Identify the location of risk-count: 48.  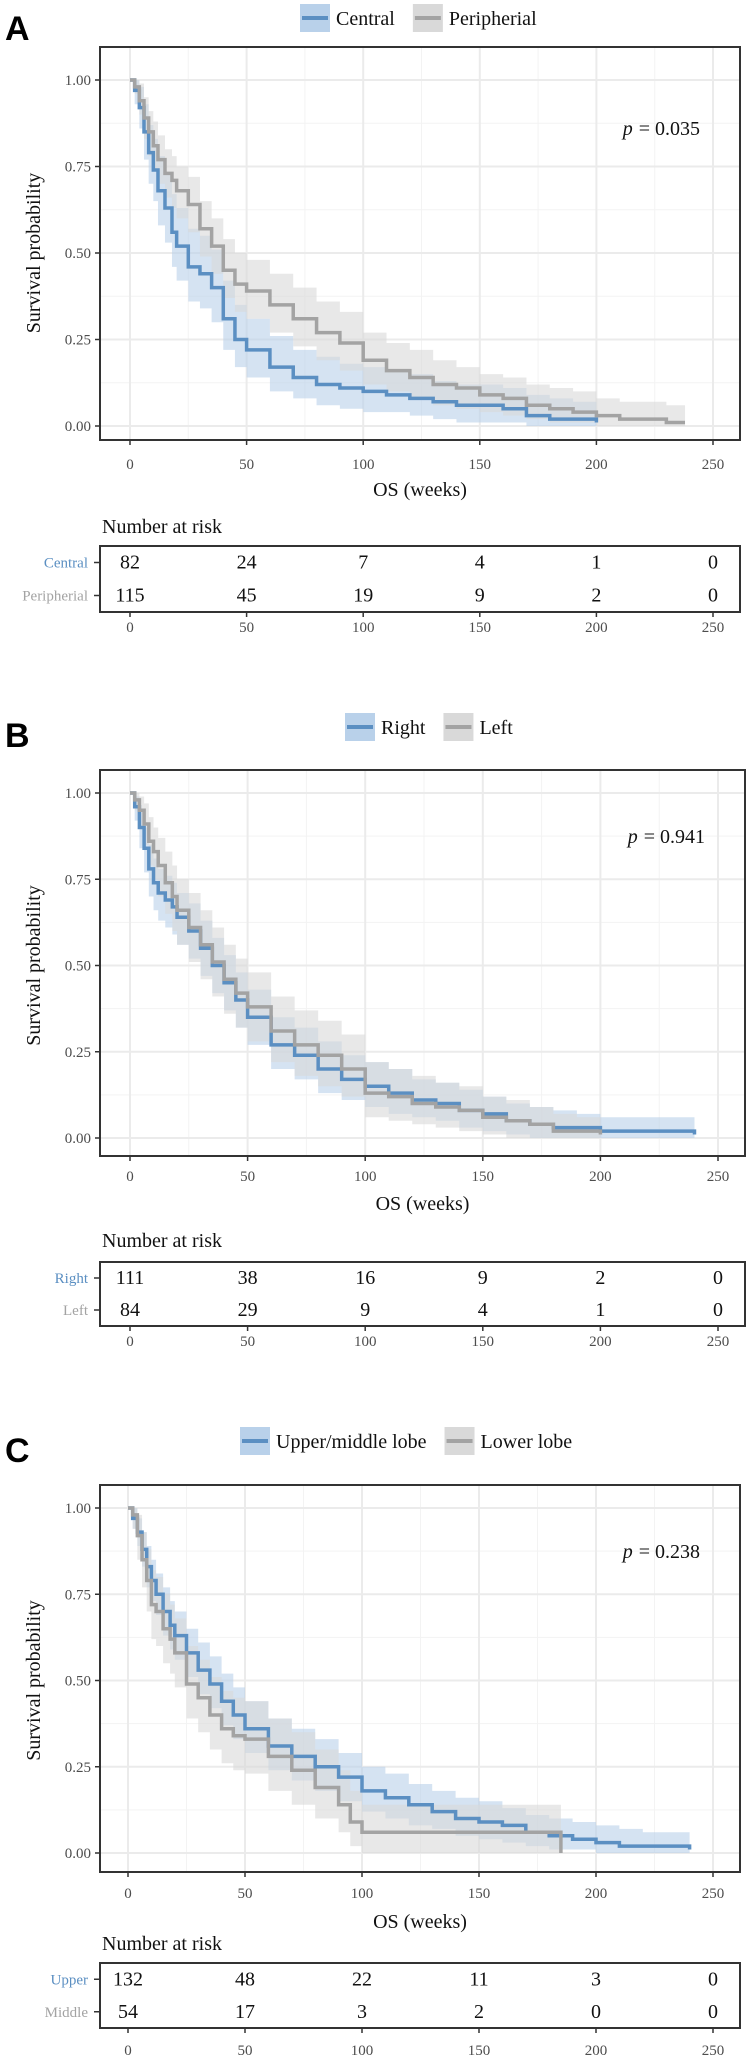
(245, 1979).